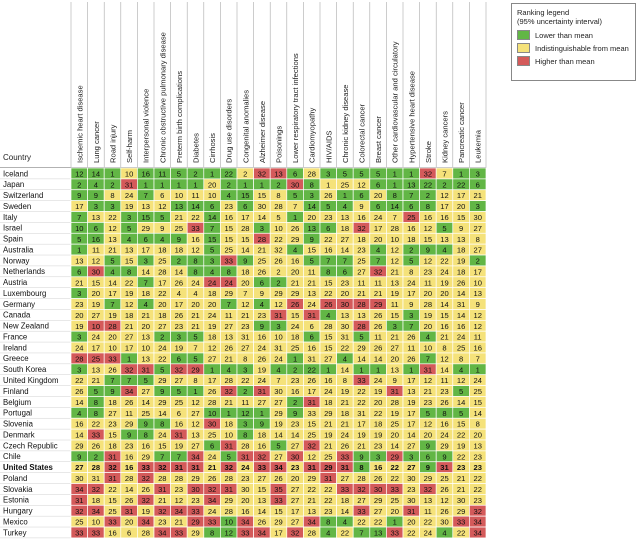 This screenshot has height=543, width=640. Describe the element at coordinates (279, 144) in the screenshot. I see `column-label-poisonings: Poisonings` at that location.